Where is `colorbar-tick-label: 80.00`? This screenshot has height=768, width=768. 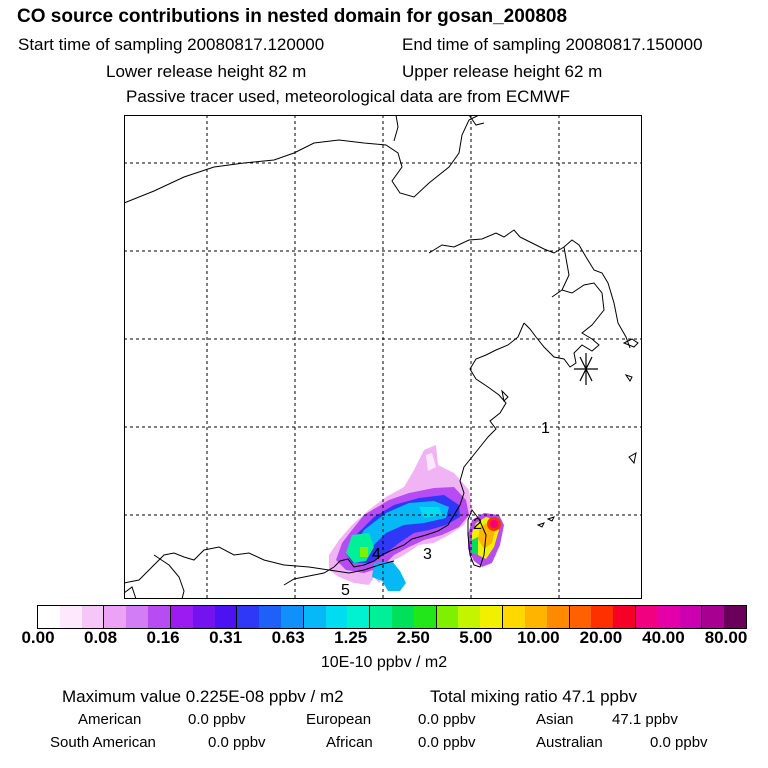
colorbar-tick-label: 80.00 is located at coordinates (726, 637).